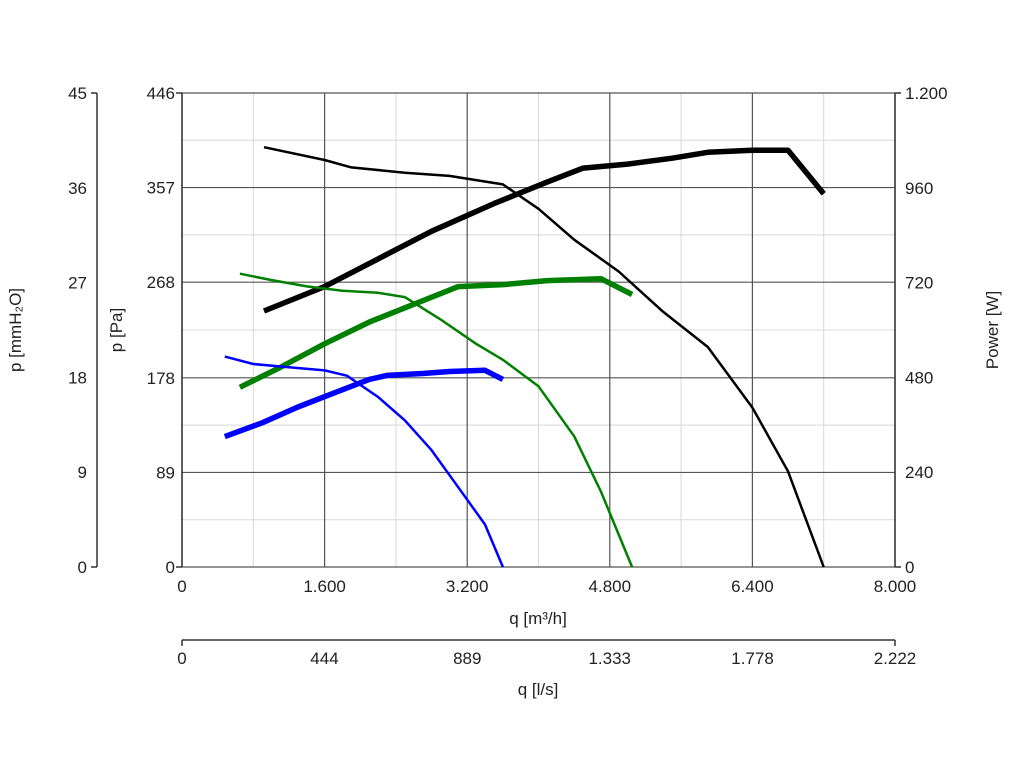 This screenshot has height=768, width=1024. I want to click on x-primary-axis-title: q [m³/h], so click(538, 618).